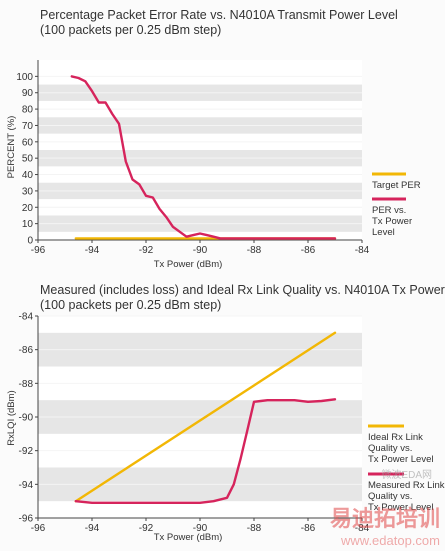 The width and height of the screenshot is (445, 551). What do you see at coordinates (28, 93) in the screenshot?
I see `y-tick-label: 90` at bounding box center [28, 93].